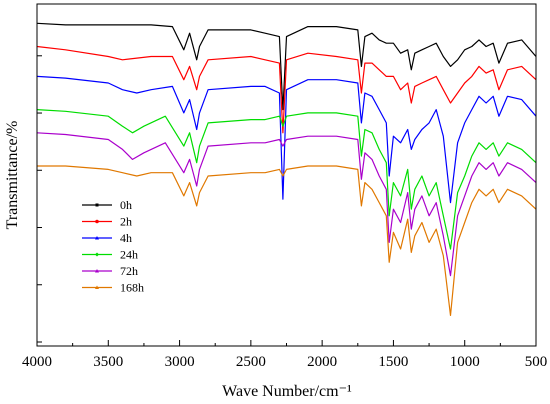 The width and height of the screenshot is (550, 404). I want to click on legend: 0h 2h 4h 24h 72h 168h, so click(113, 246).